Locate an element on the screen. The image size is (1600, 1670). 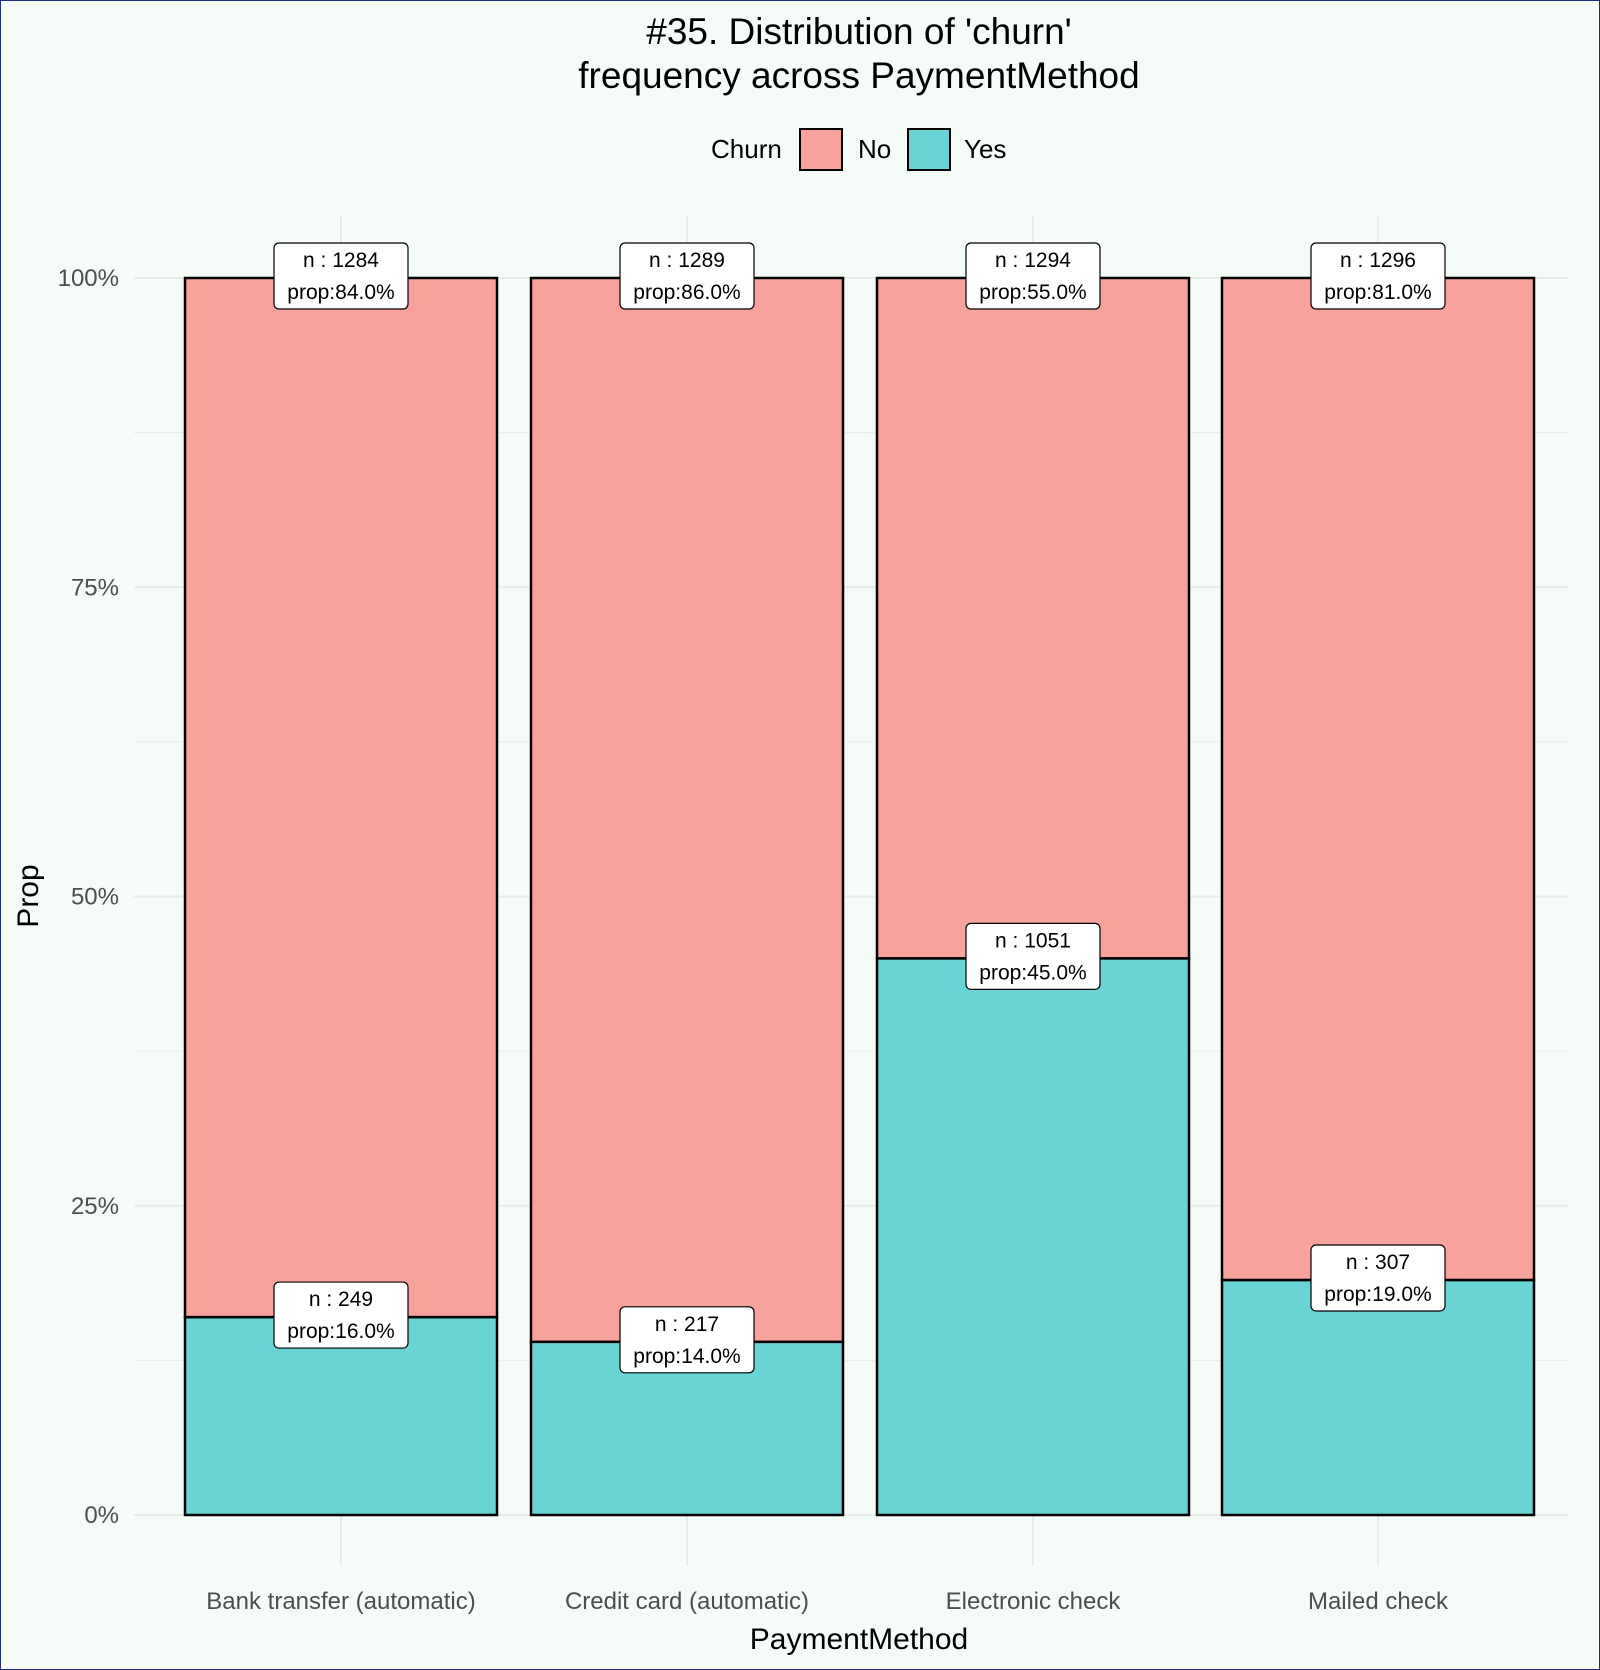
bar-label-n: n : 1289 is located at coordinates (687, 260).